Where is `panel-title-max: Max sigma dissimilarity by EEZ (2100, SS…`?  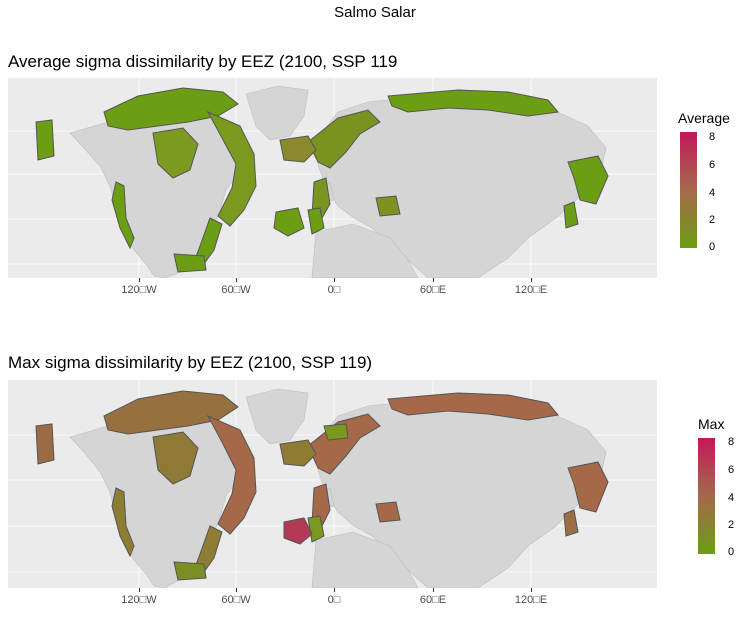
panel-title-max: Max sigma dissimilarity by EEZ (2100, SS… is located at coordinates (190, 362).